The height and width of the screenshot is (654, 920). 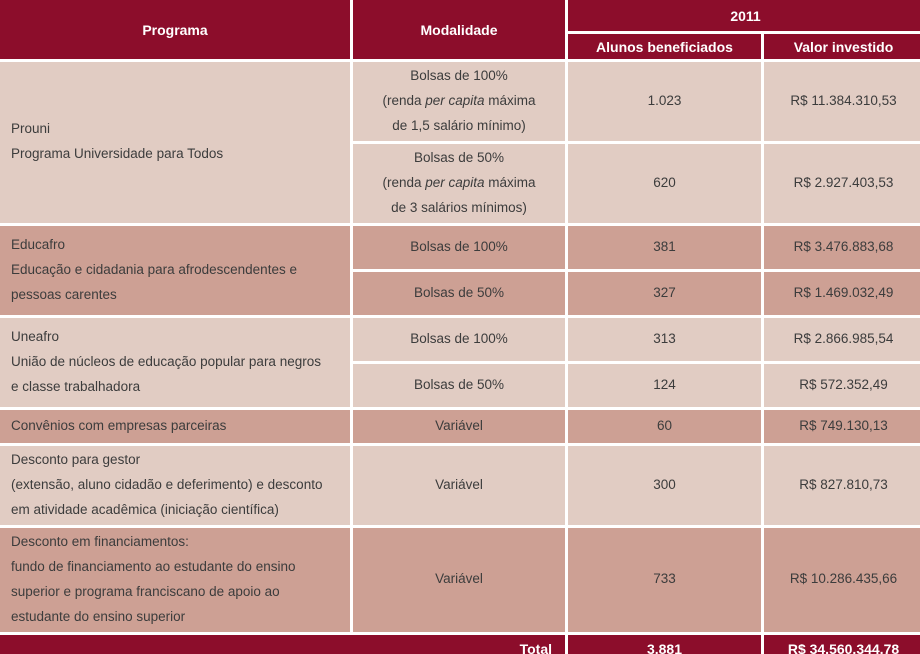 I want to click on value-invested-cell: R$ 10.286.435,66, so click(x=842, y=579).